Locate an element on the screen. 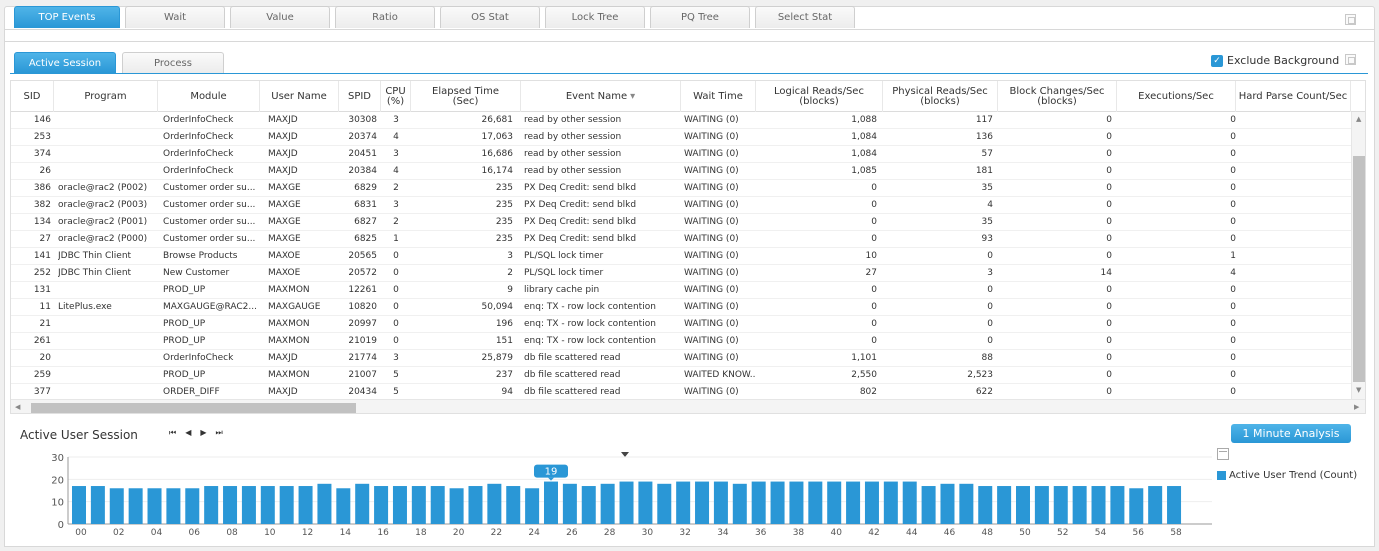 This screenshot has width=1379, height=551. subtab-process: Process is located at coordinates (173, 62).